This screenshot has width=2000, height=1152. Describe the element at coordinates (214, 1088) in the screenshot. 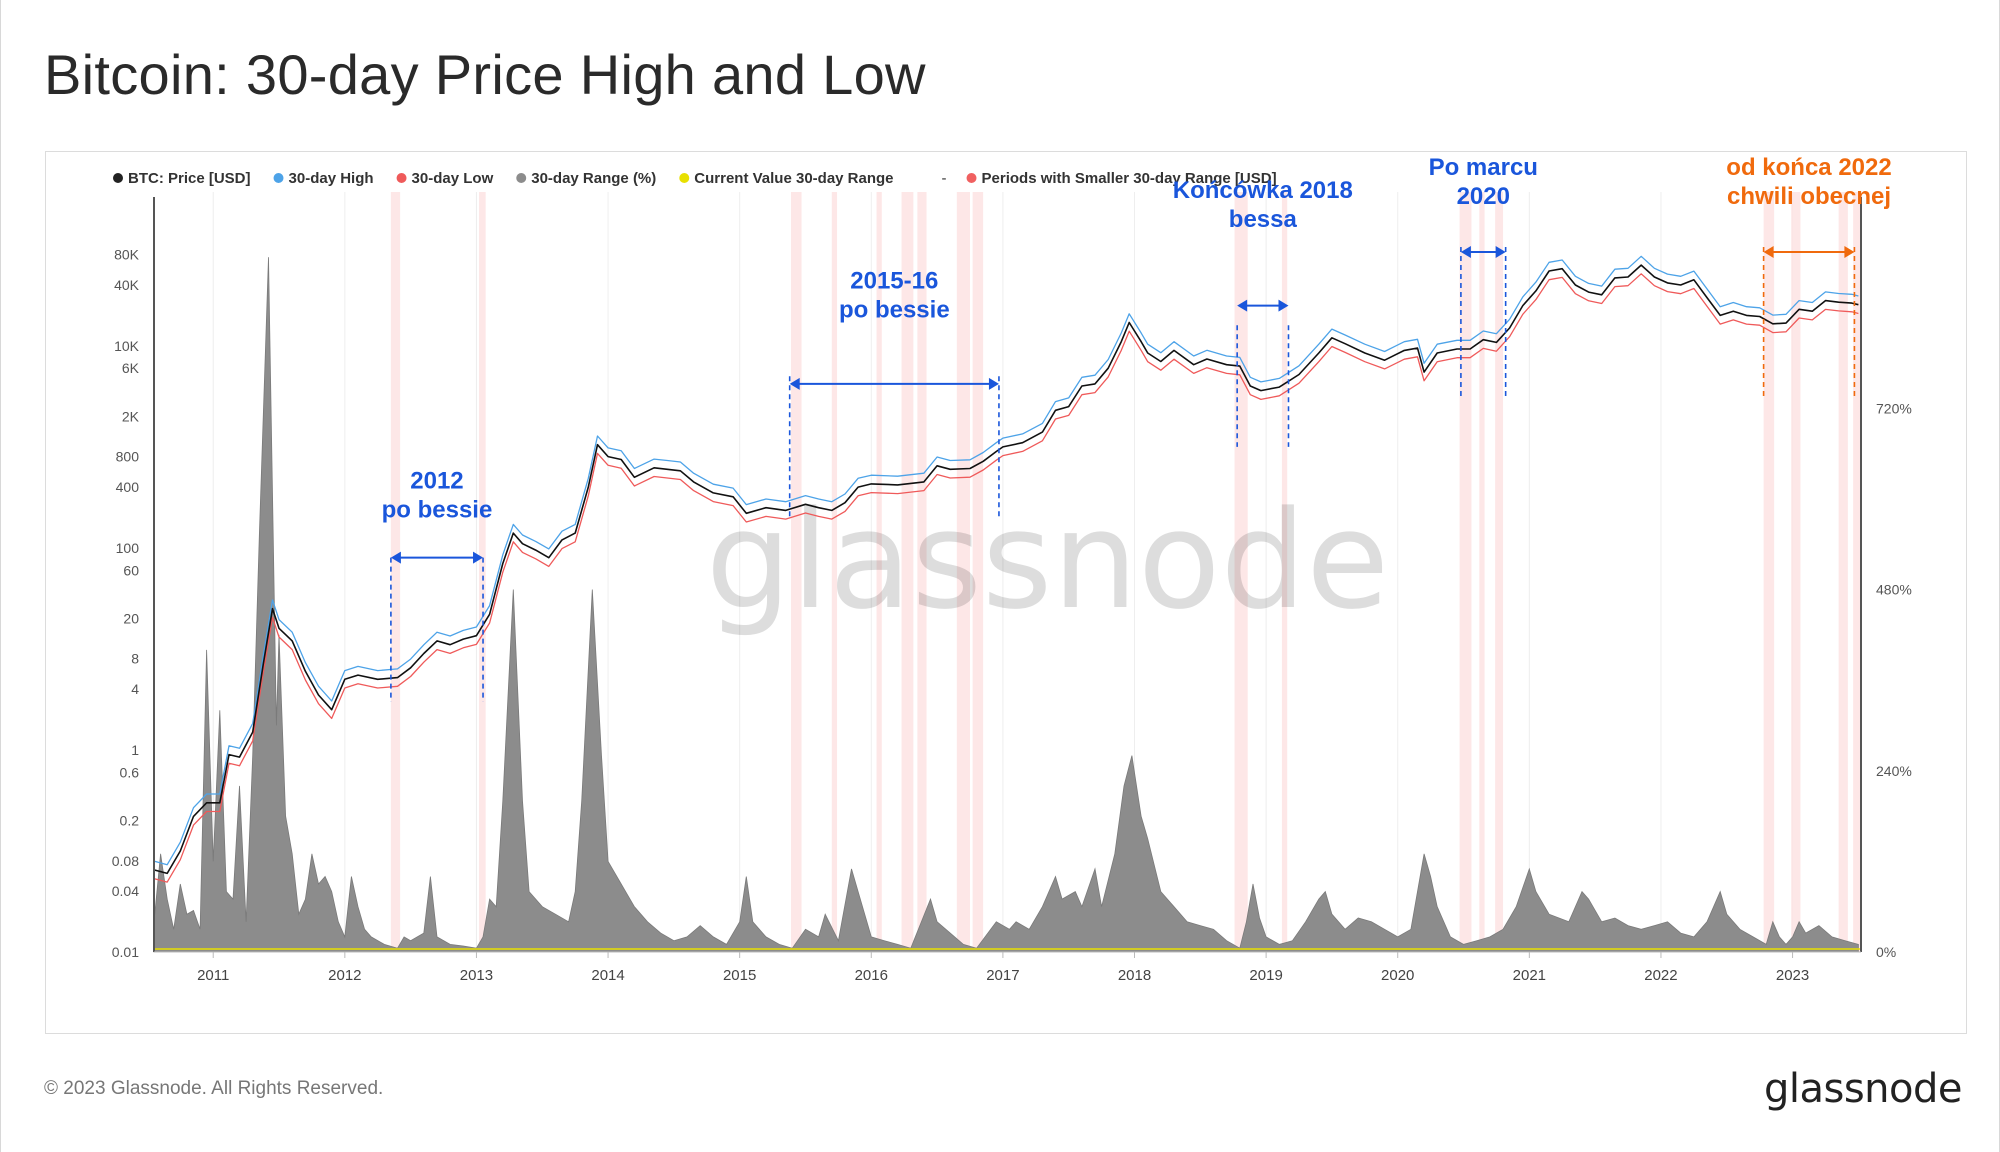

I see `copyright-text: © 2023 Glassnode. All Rights Reserved.` at that location.